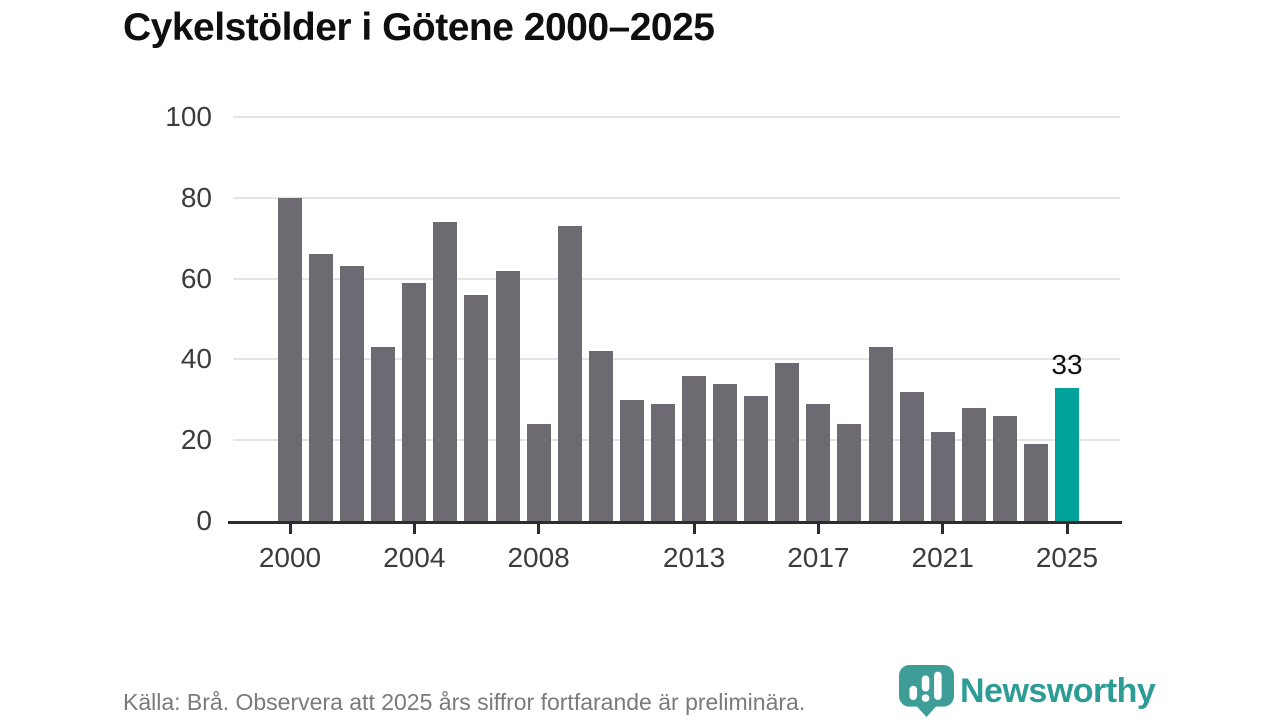 This screenshot has width=1280, height=720. What do you see at coordinates (694, 448) in the screenshot?
I see `bar-2013` at bounding box center [694, 448].